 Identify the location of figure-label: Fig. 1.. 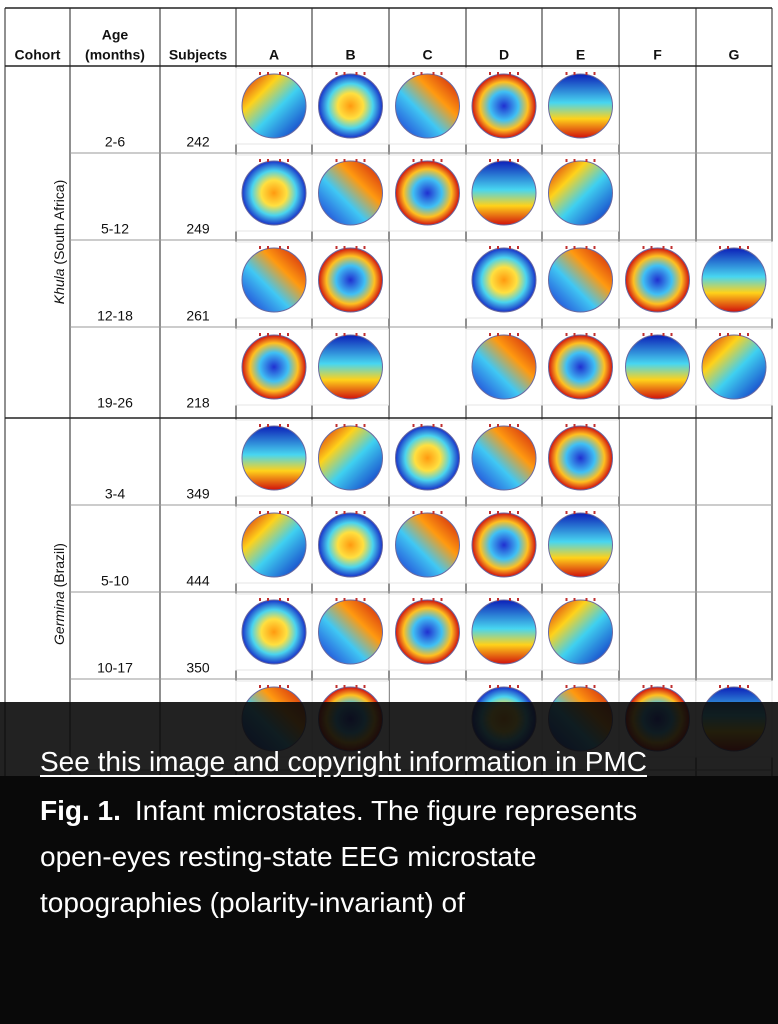
(80, 810).